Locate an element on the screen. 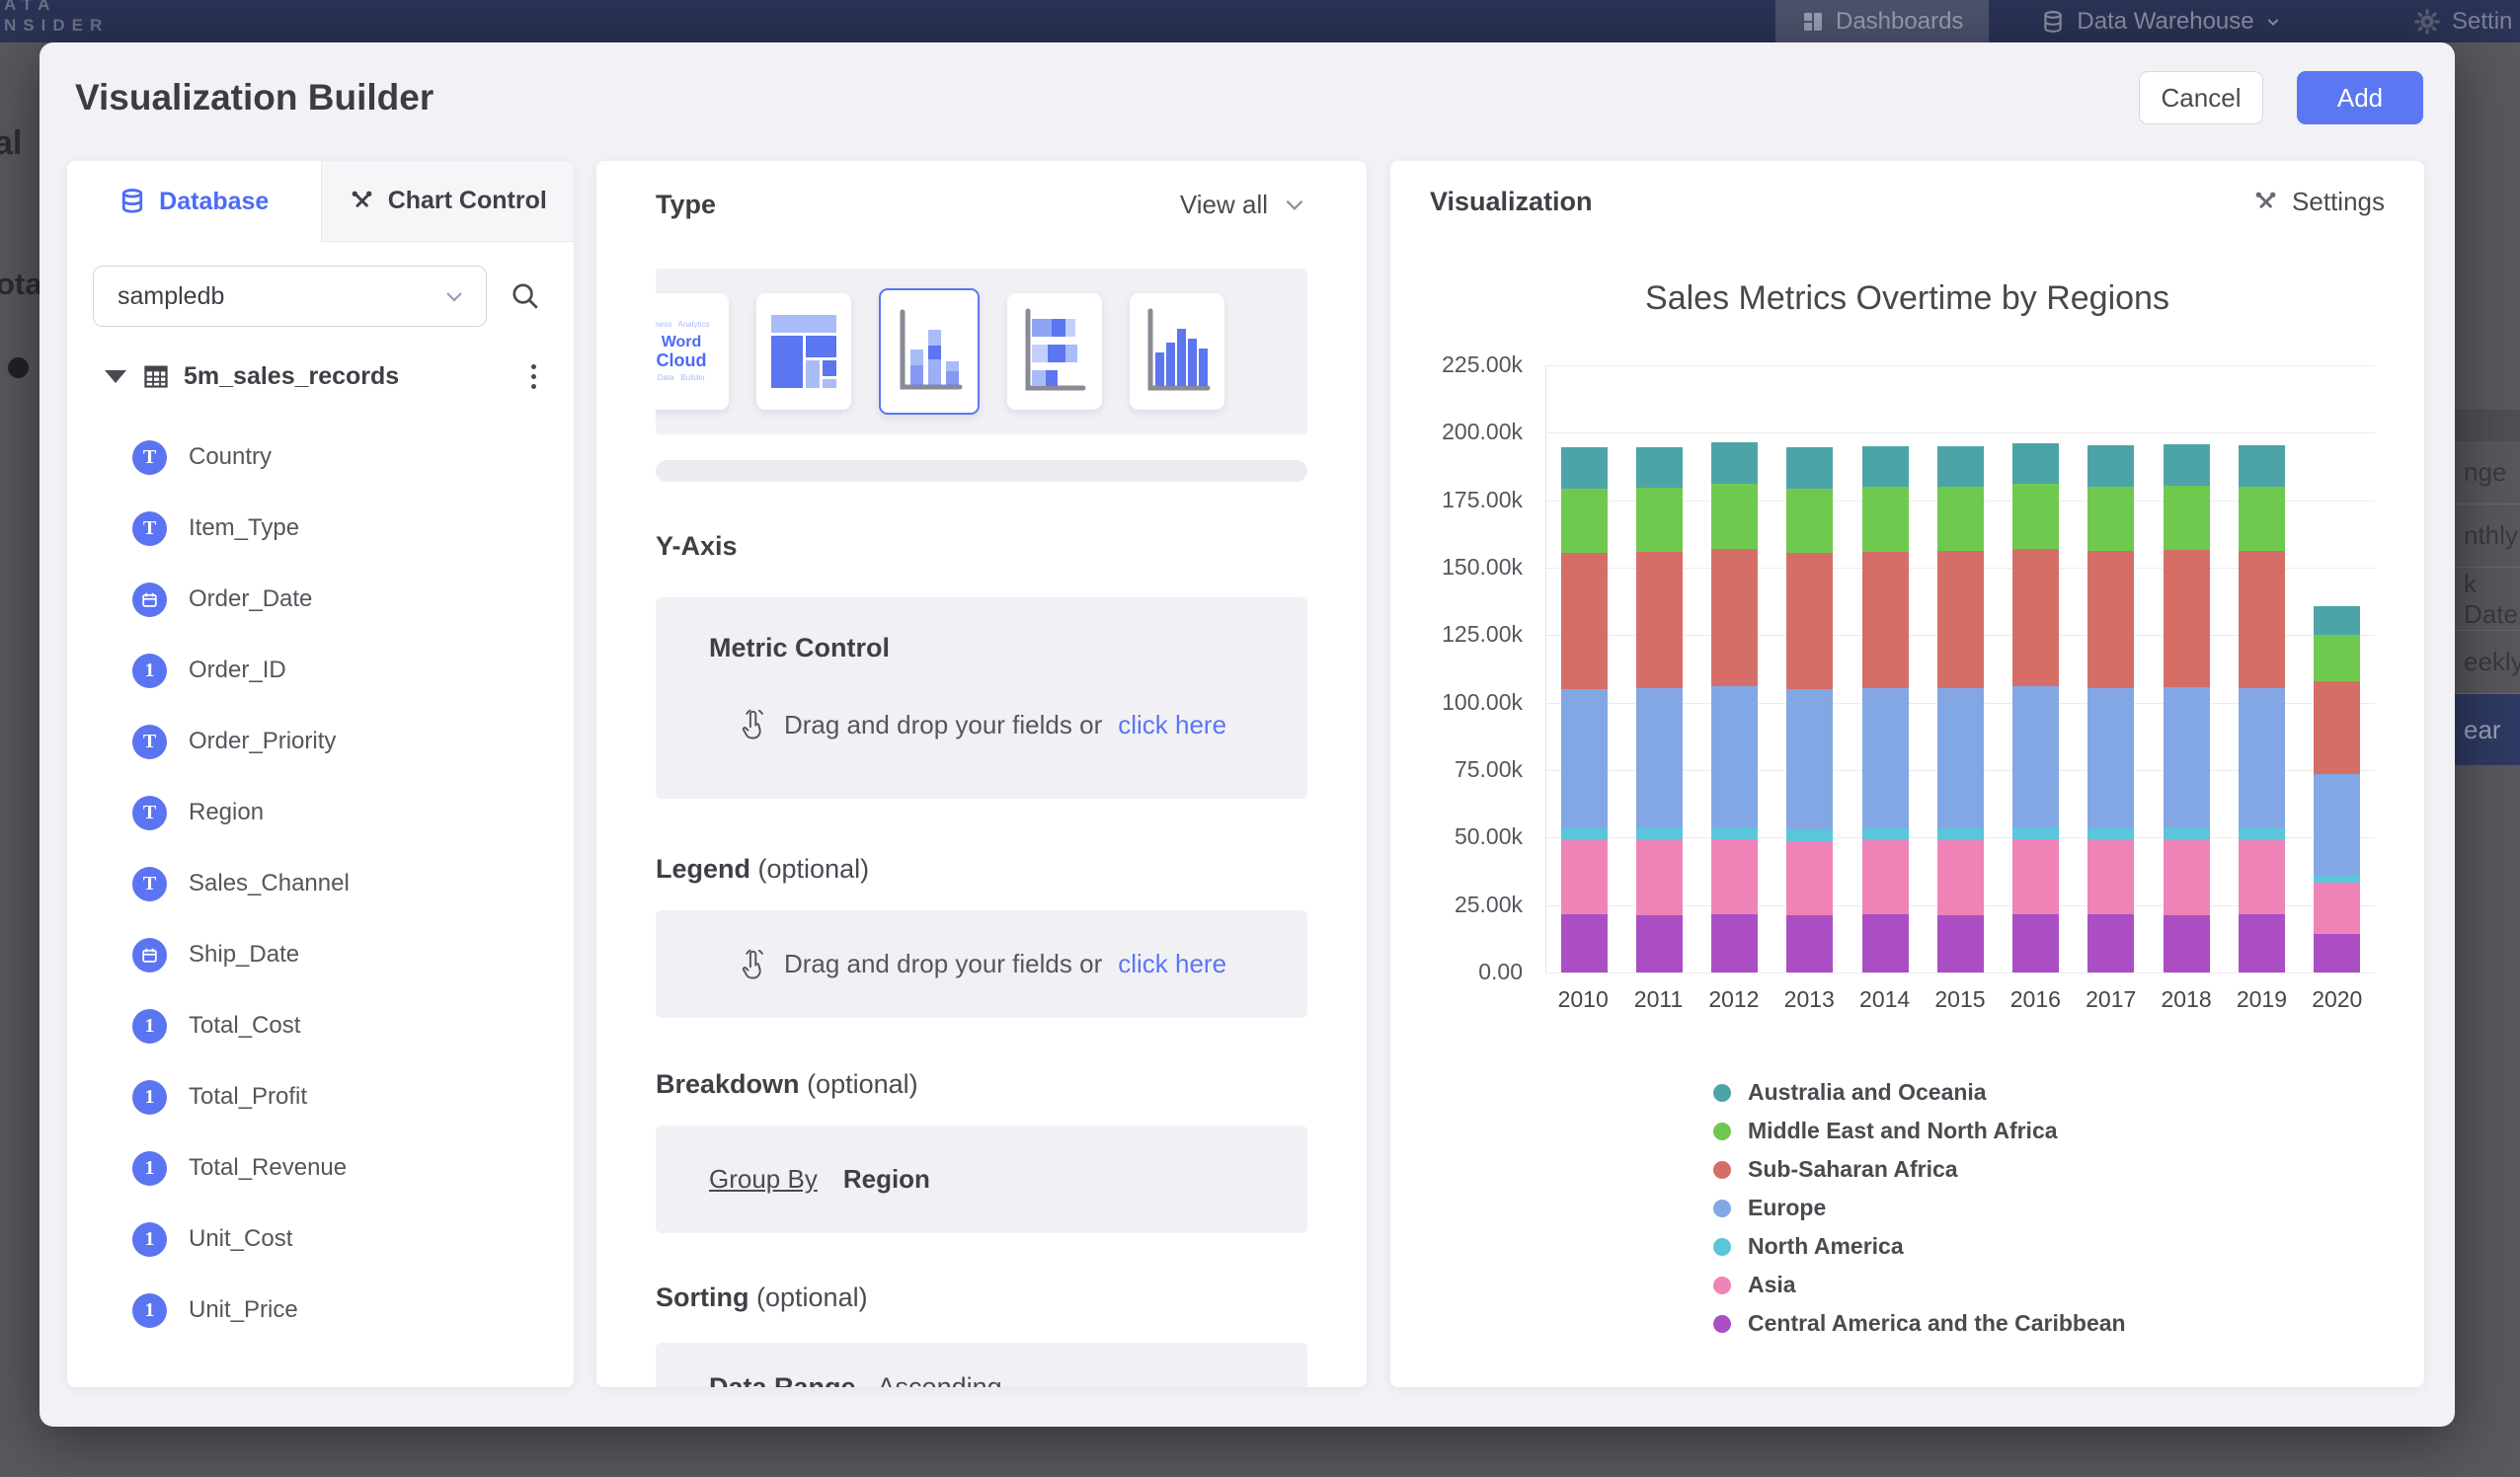 The width and height of the screenshot is (2520, 1477). x-tick-label: 2010 is located at coordinates (1583, 999).